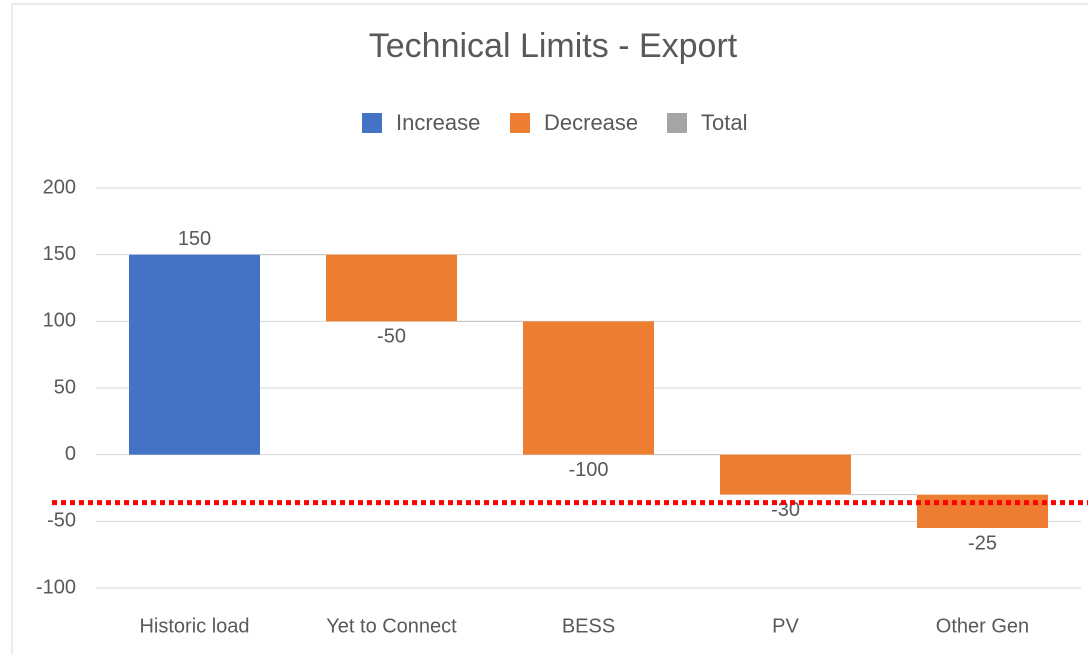 The width and height of the screenshot is (1088, 655). Describe the element at coordinates (391, 337) in the screenshot. I see `data-label: -50` at that location.